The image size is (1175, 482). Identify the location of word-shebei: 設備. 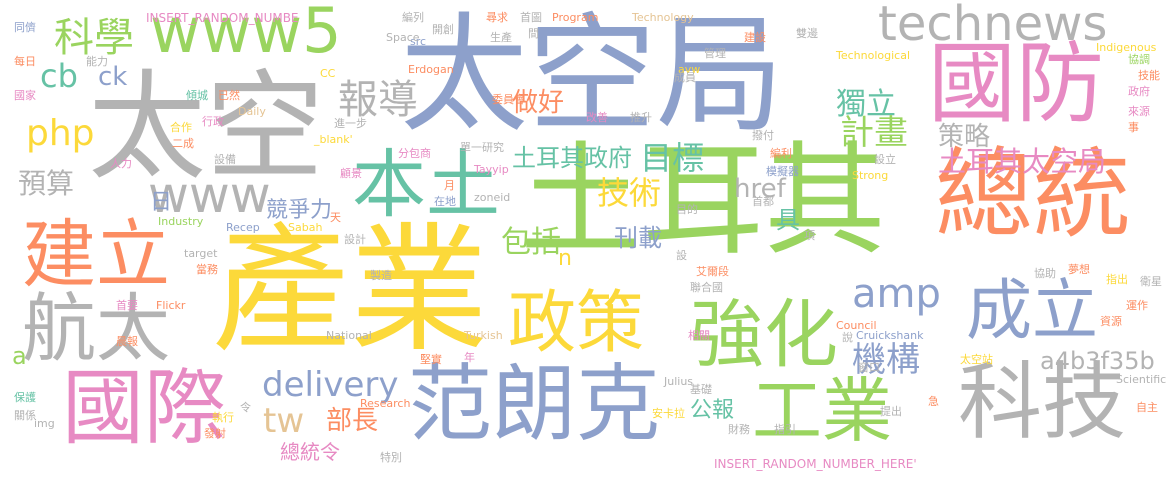
(225, 159).